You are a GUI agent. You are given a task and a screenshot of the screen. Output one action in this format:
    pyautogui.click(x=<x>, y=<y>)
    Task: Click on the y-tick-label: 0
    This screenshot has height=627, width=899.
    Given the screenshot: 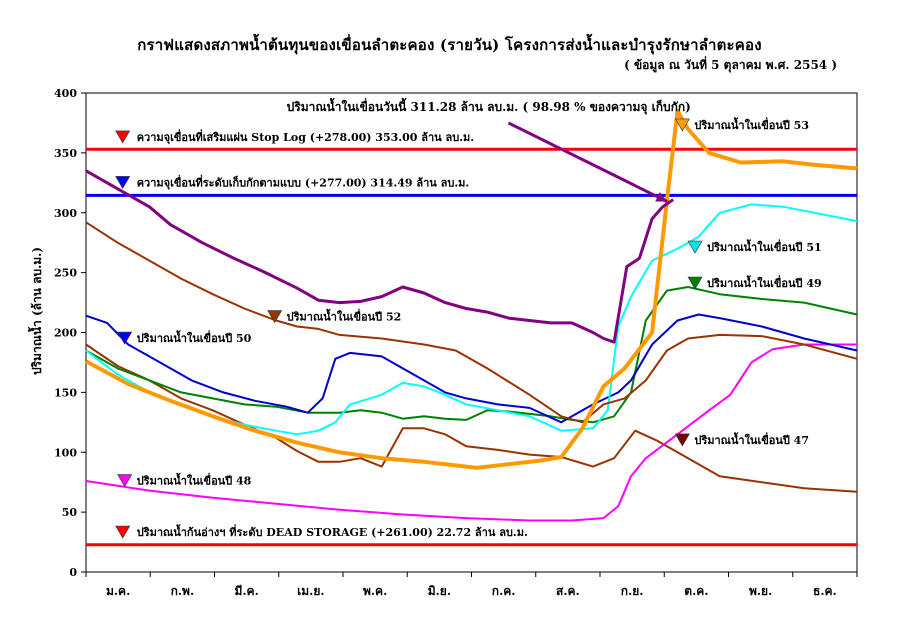 What is the action you would take?
    pyautogui.click(x=73, y=572)
    